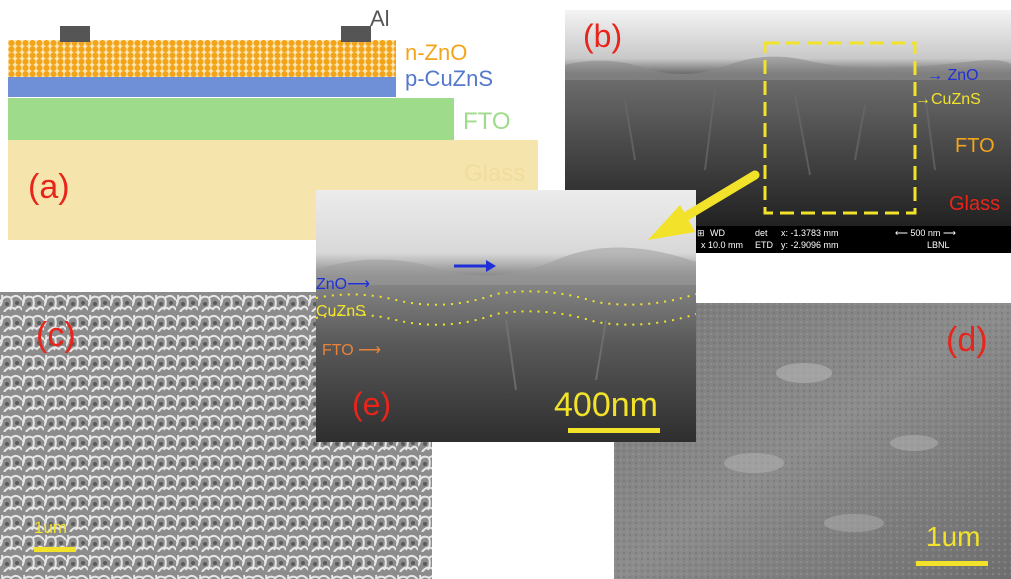 Image resolution: width=1011 pixels, height=579 pixels. What do you see at coordinates (810, 245) in the screenshot?
I see `stage-y: y: -2.9096 mm` at bounding box center [810, 245].